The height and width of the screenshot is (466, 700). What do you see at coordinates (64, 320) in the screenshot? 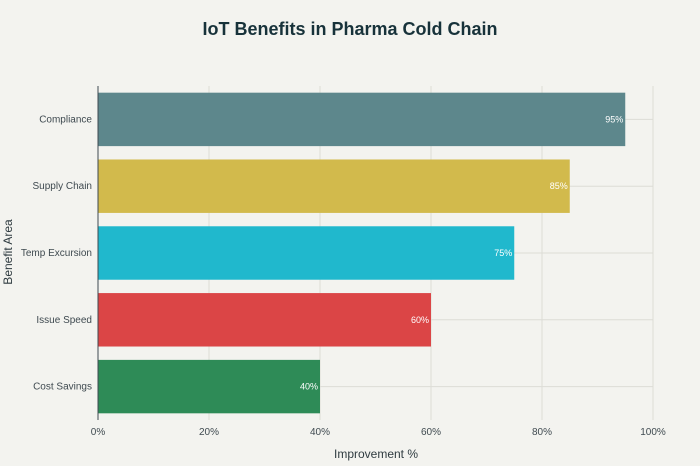
I see `y-tick-label: Issue Speed` at bounding box center [64, 320].